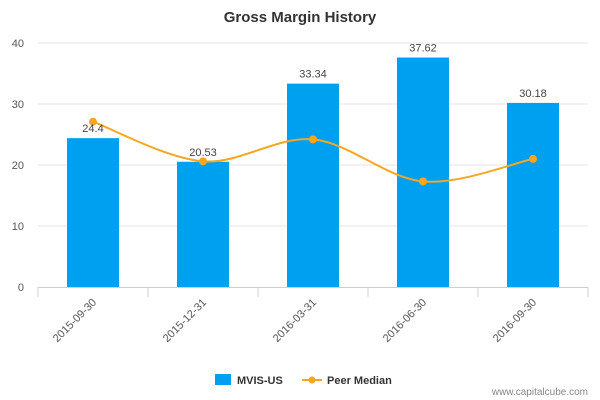 This screenshot has width=600, height=400. Describe the element at coordinates (300, 17) in the screenshot. I see `chart-title: Gross Margin History` at that location.